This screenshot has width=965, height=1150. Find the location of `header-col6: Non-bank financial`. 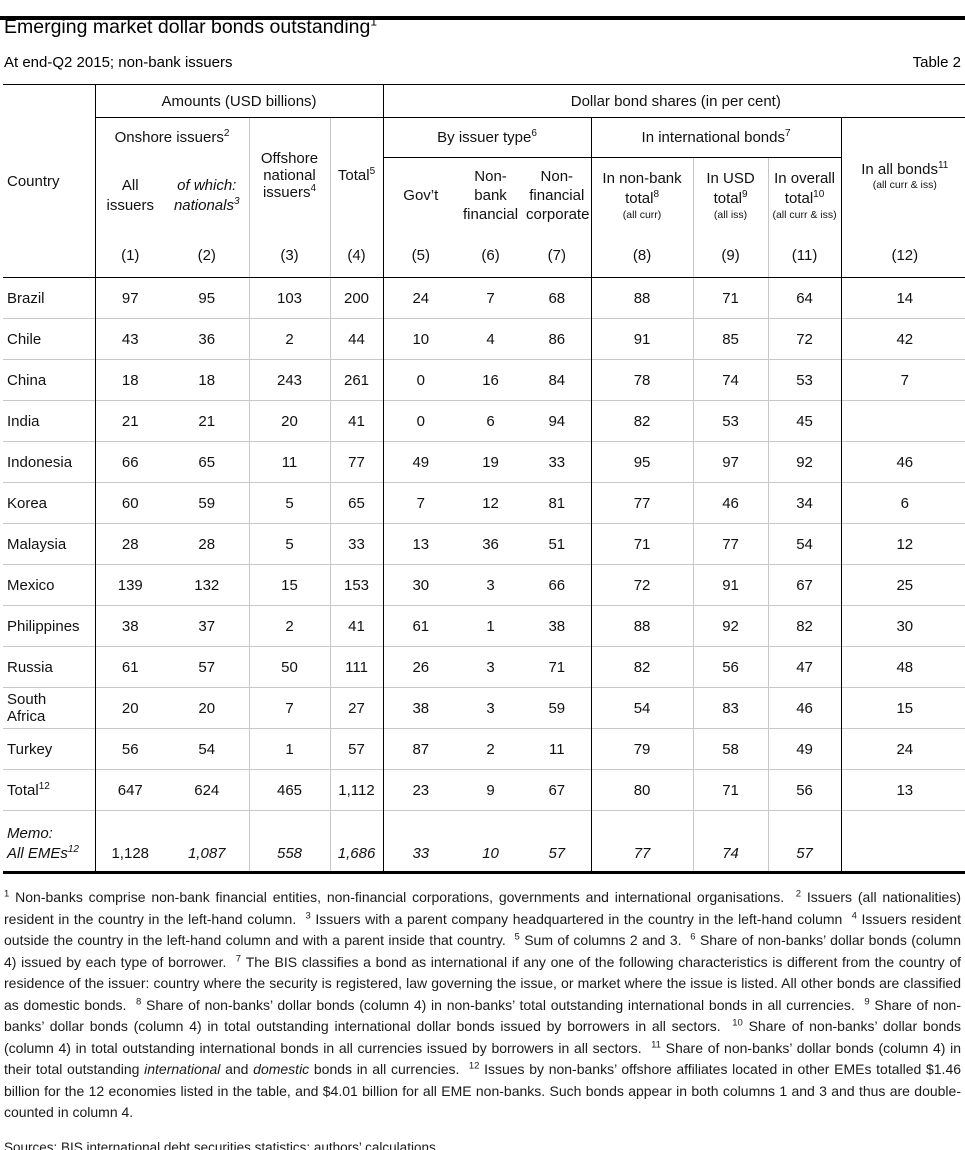

header-col6: Non-bank financial is located at coordinates (491, 195).